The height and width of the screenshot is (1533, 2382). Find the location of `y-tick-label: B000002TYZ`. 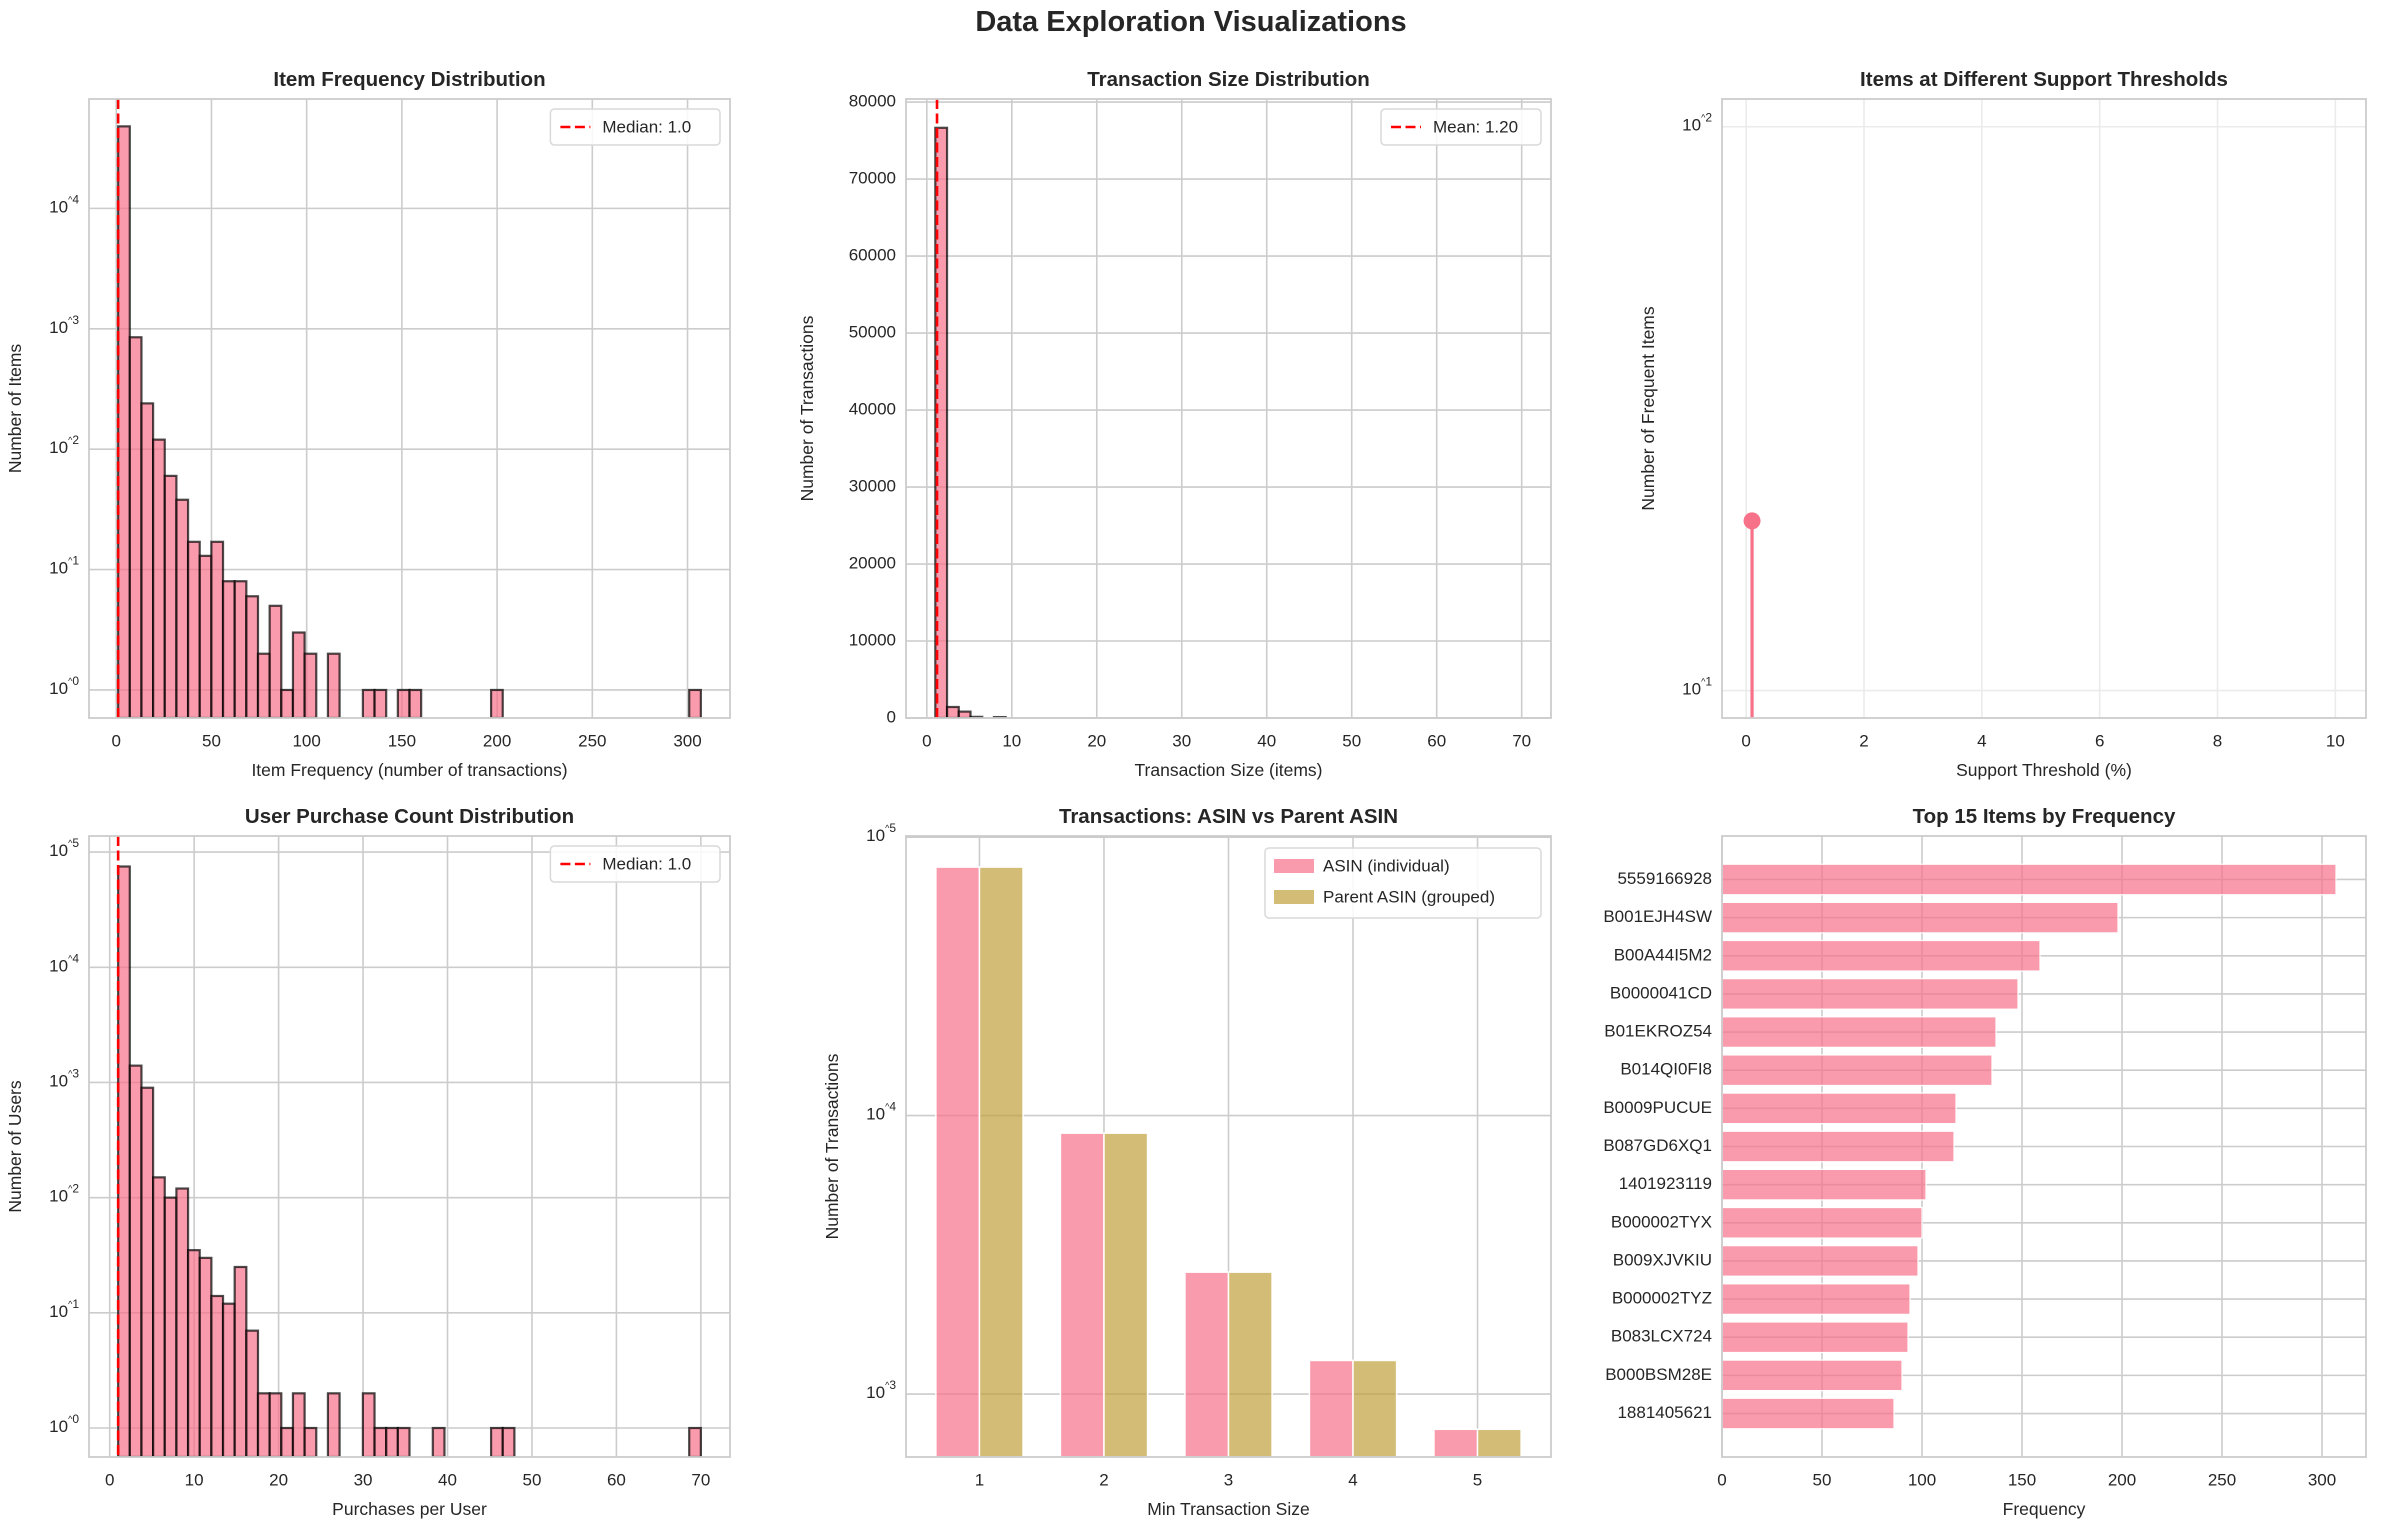

y-tick-label: B000002TYZ is located at coordinates (1662, 1298).